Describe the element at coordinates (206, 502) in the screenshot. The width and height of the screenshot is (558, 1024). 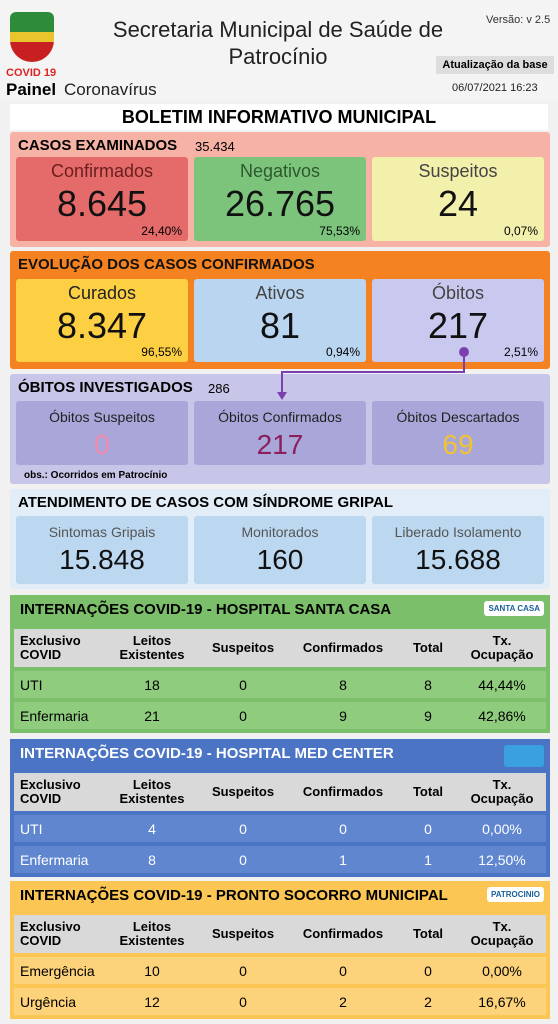
I see `panel-title: ATENDIMENTO DE CASOS COM SÍNDROME GRIPAL` at that location.